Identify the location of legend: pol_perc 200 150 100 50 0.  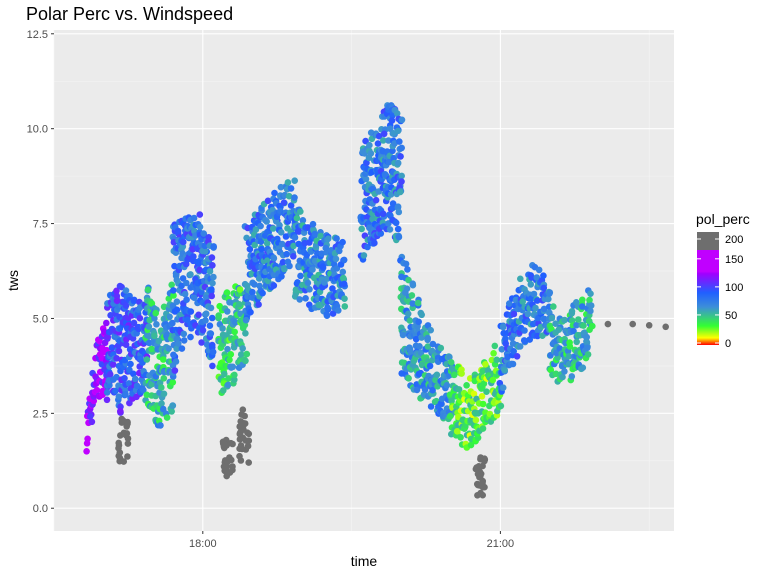
(723, 280).